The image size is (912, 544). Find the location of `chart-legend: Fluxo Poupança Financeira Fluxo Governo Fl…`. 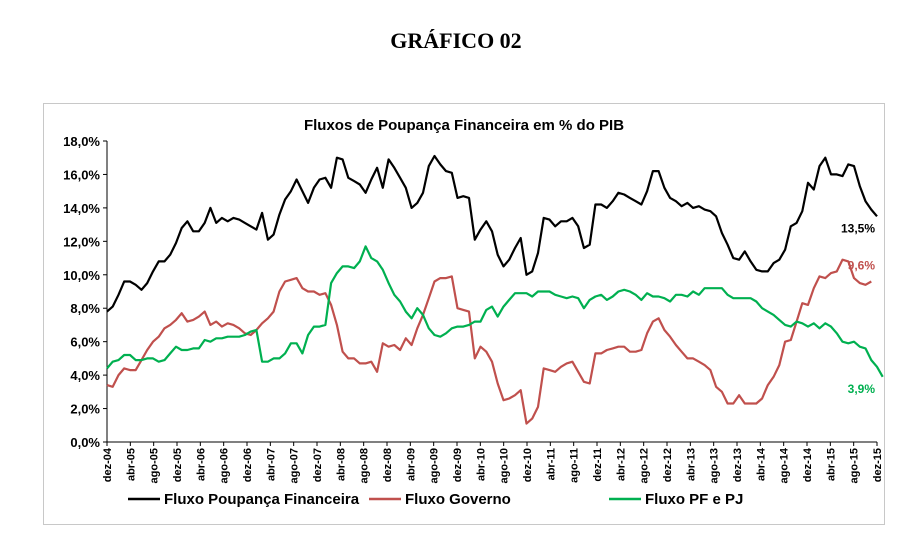

chart-legend: Fluxo Poupança Financeira Fluxo Governo Fl… is located at coordinates (435, 499).